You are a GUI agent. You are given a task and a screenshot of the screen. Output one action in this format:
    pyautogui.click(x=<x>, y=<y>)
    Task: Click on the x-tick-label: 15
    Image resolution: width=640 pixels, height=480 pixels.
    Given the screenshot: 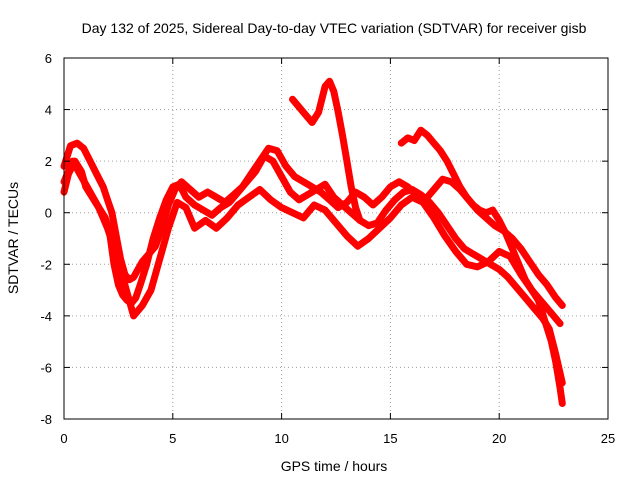 What is the action you would take?
    pyautogui.click(x=390, y=438)
    